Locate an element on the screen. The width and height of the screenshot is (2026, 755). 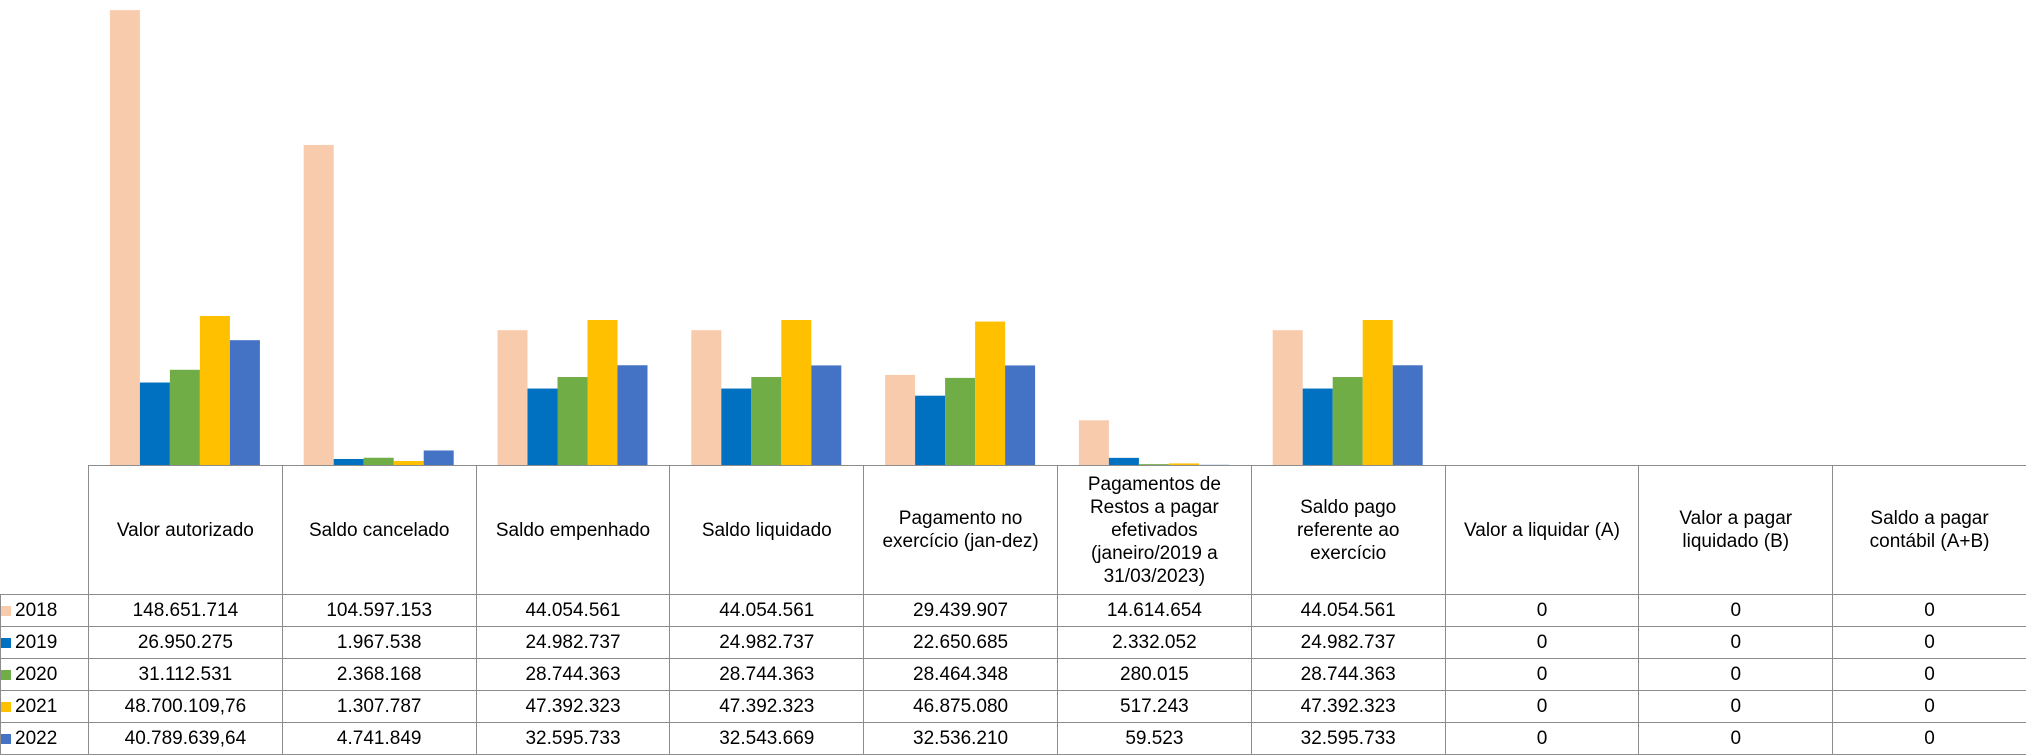
value-label: 32.595.733 is located at coordinates (573, 738).